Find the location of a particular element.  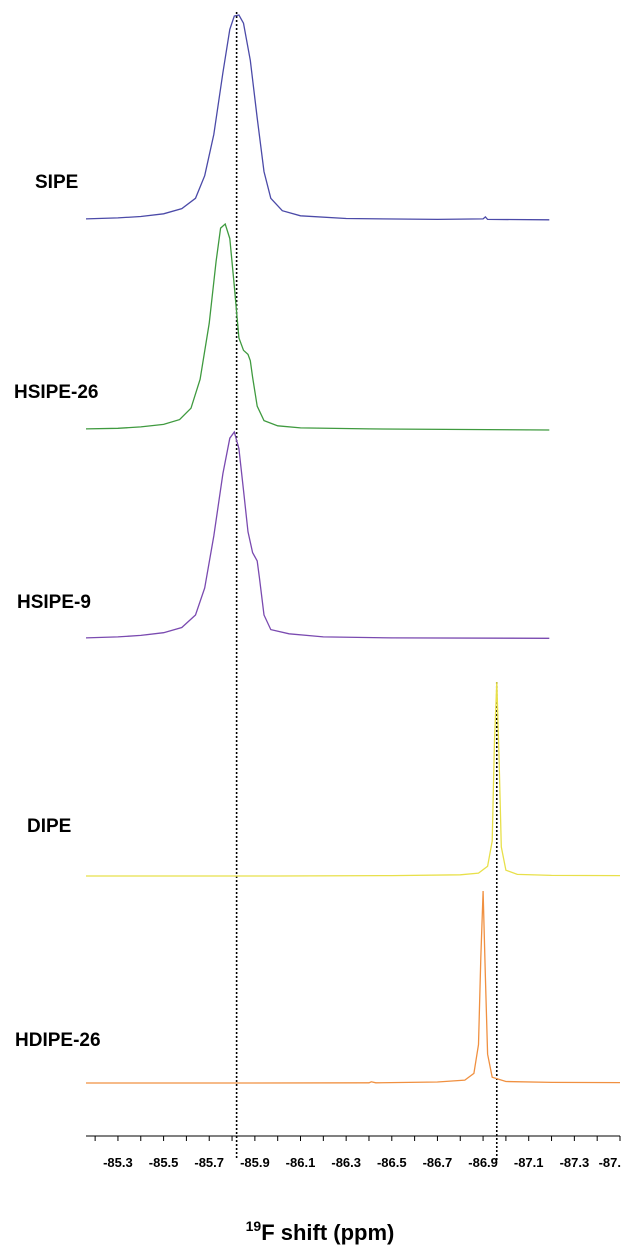

series-label-hsipe-26: HSIPE-26 is located at coordinates (56, 392).